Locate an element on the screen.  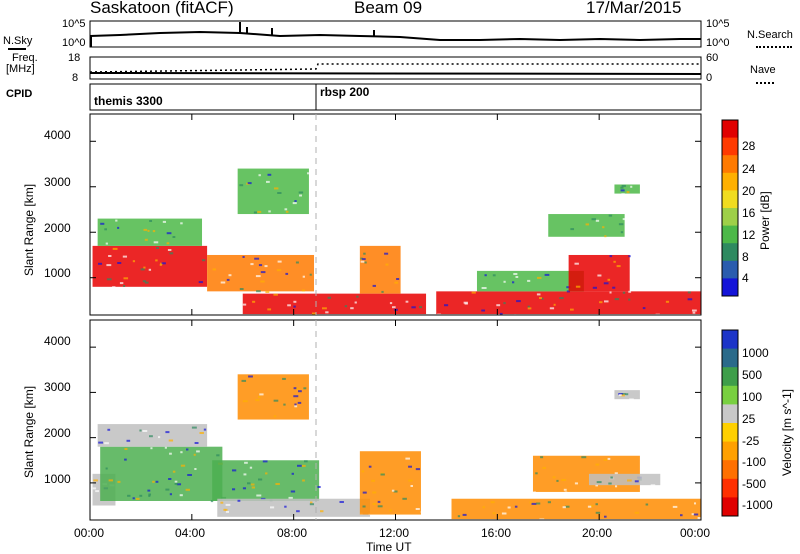
nave-trace is located at coordinates (395, 68).